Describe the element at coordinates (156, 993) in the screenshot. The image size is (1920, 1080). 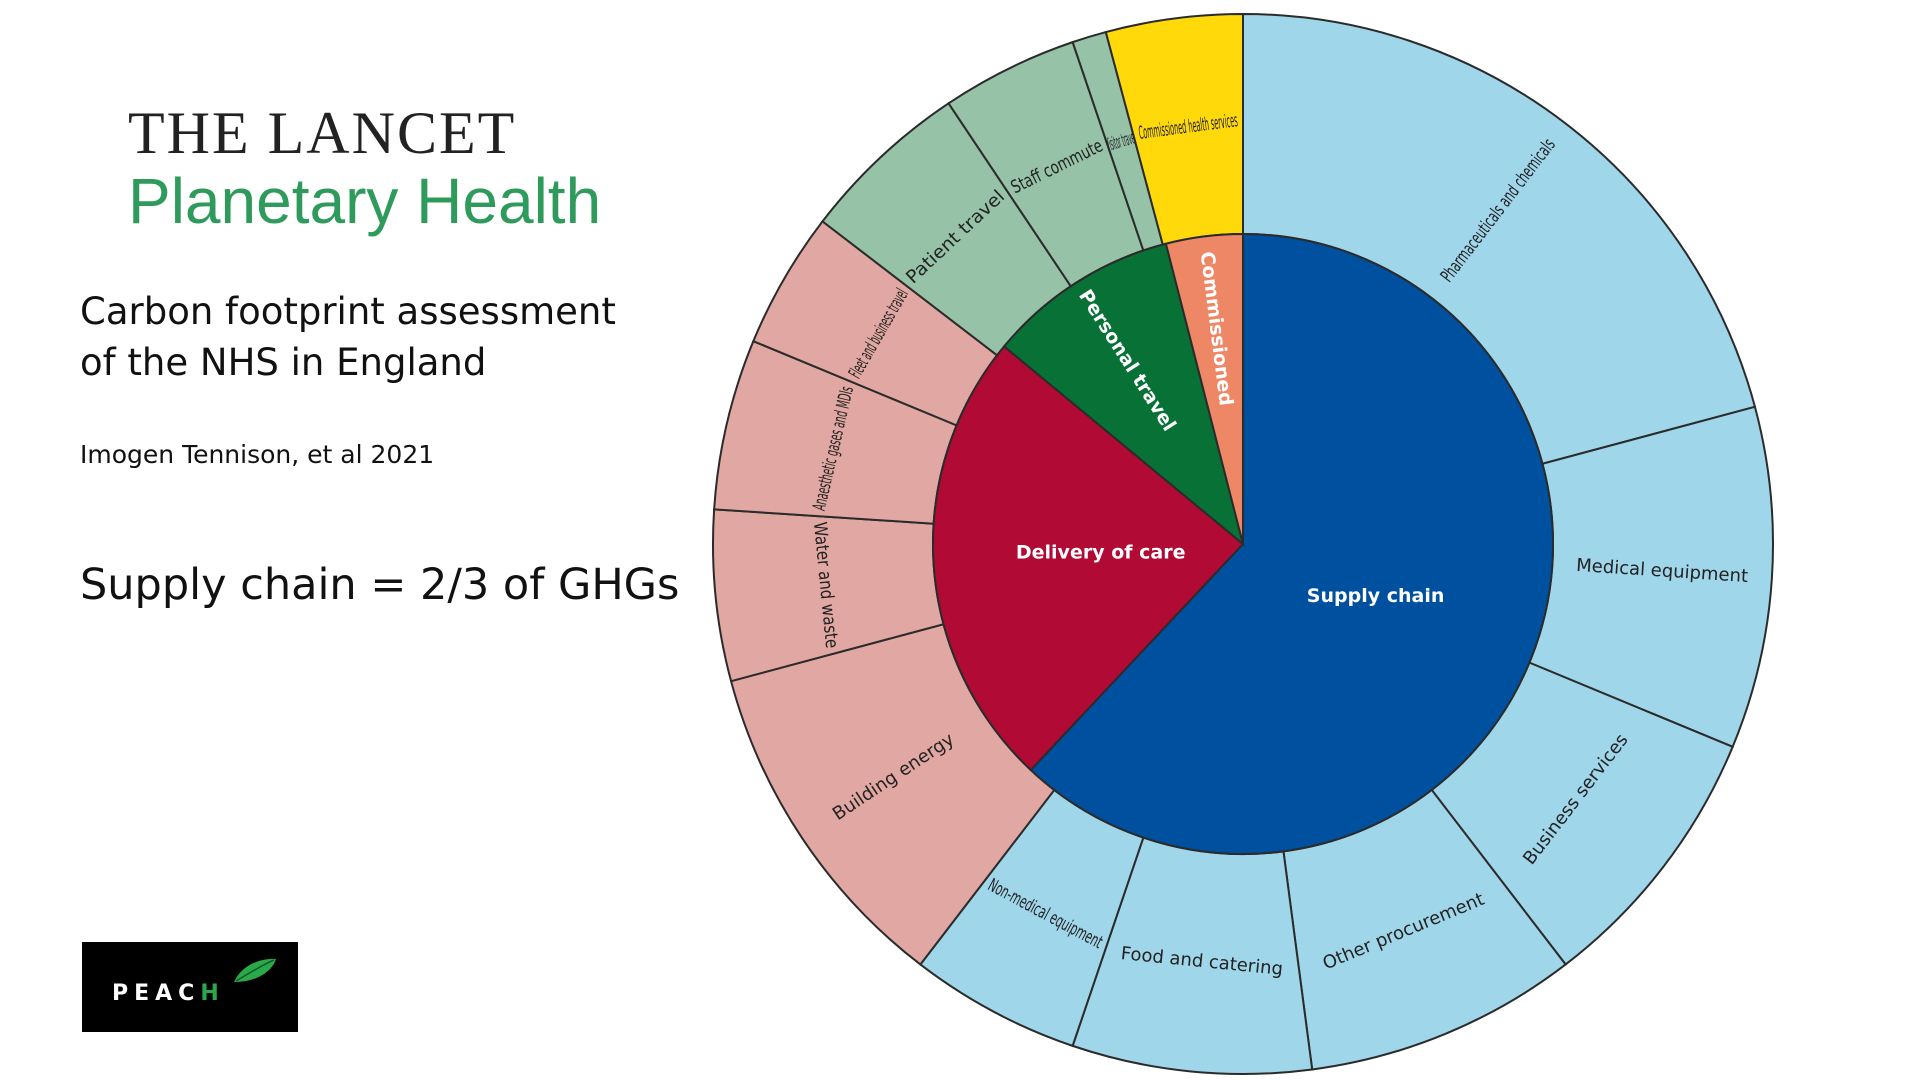
I see `peach-logo-text-main: PEAC` at that location.